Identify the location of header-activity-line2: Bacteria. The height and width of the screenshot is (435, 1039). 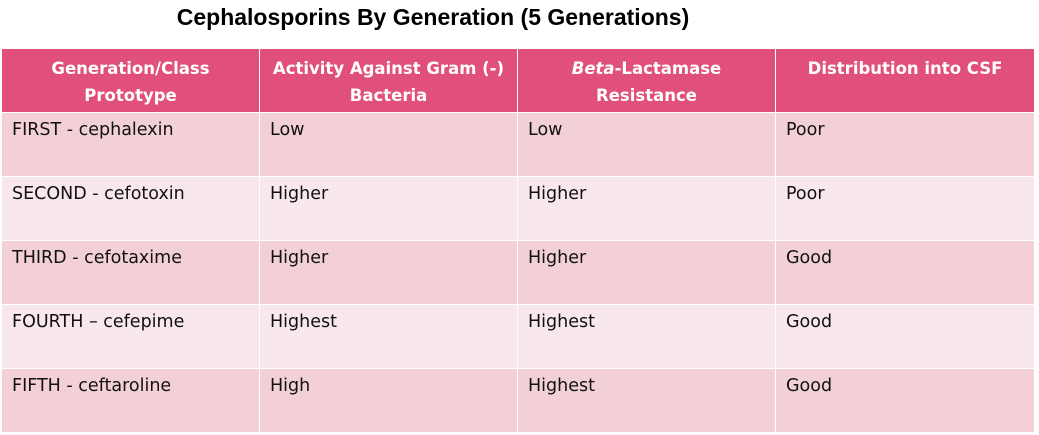
(388, 95).